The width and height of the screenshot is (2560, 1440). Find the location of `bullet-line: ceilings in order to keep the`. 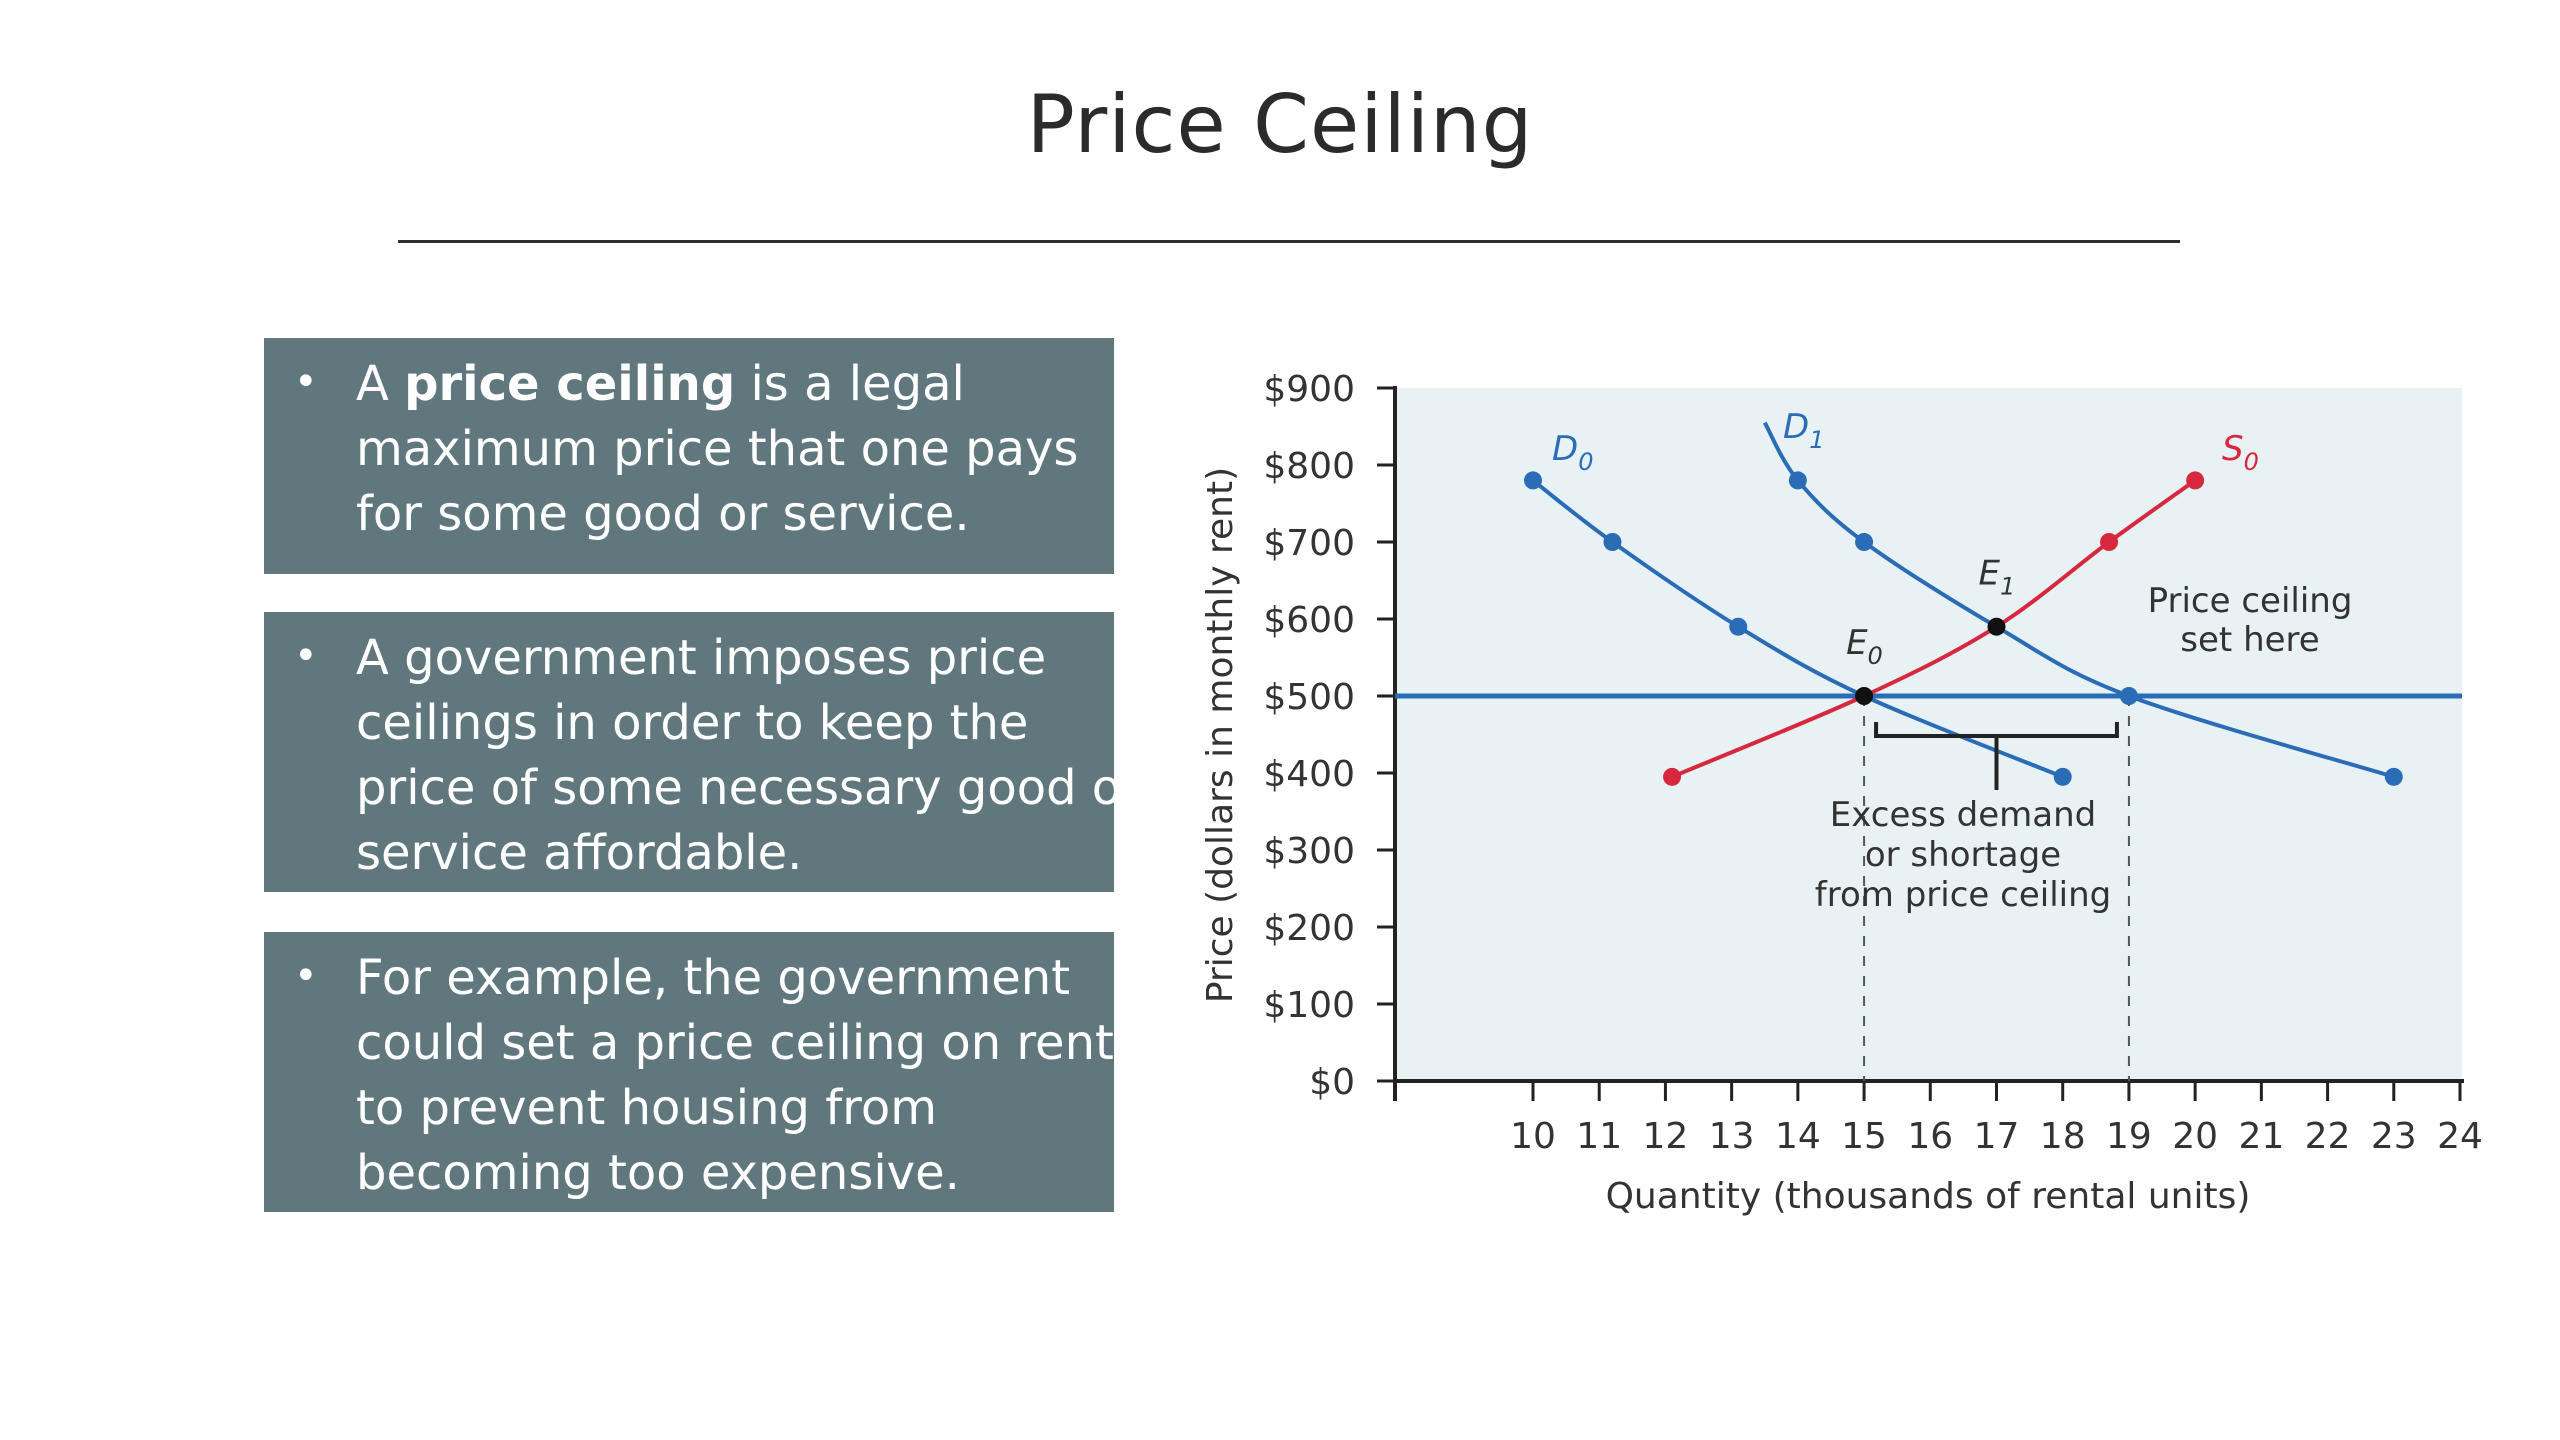

bullet-line: ceilings in order to keep the is located at coordinates (692, 723).